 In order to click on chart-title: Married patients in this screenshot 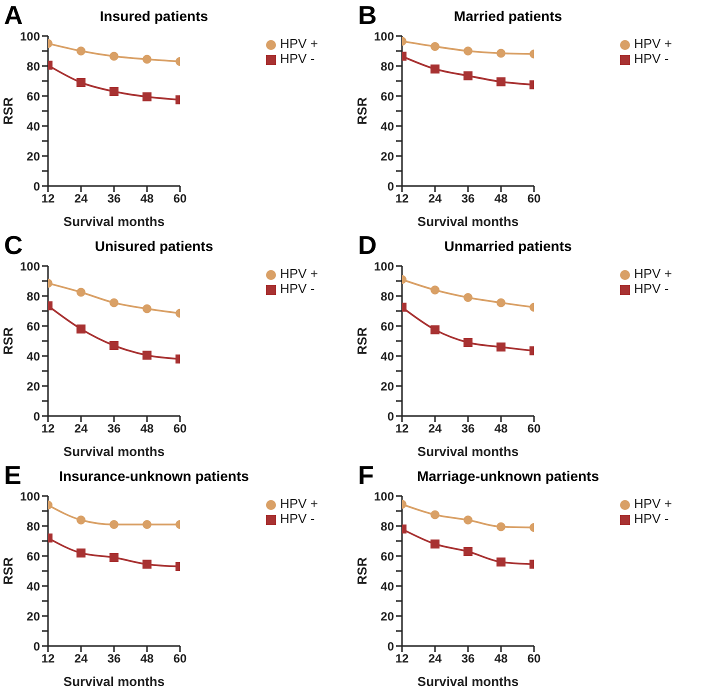, I will do `click(508, 16)`.